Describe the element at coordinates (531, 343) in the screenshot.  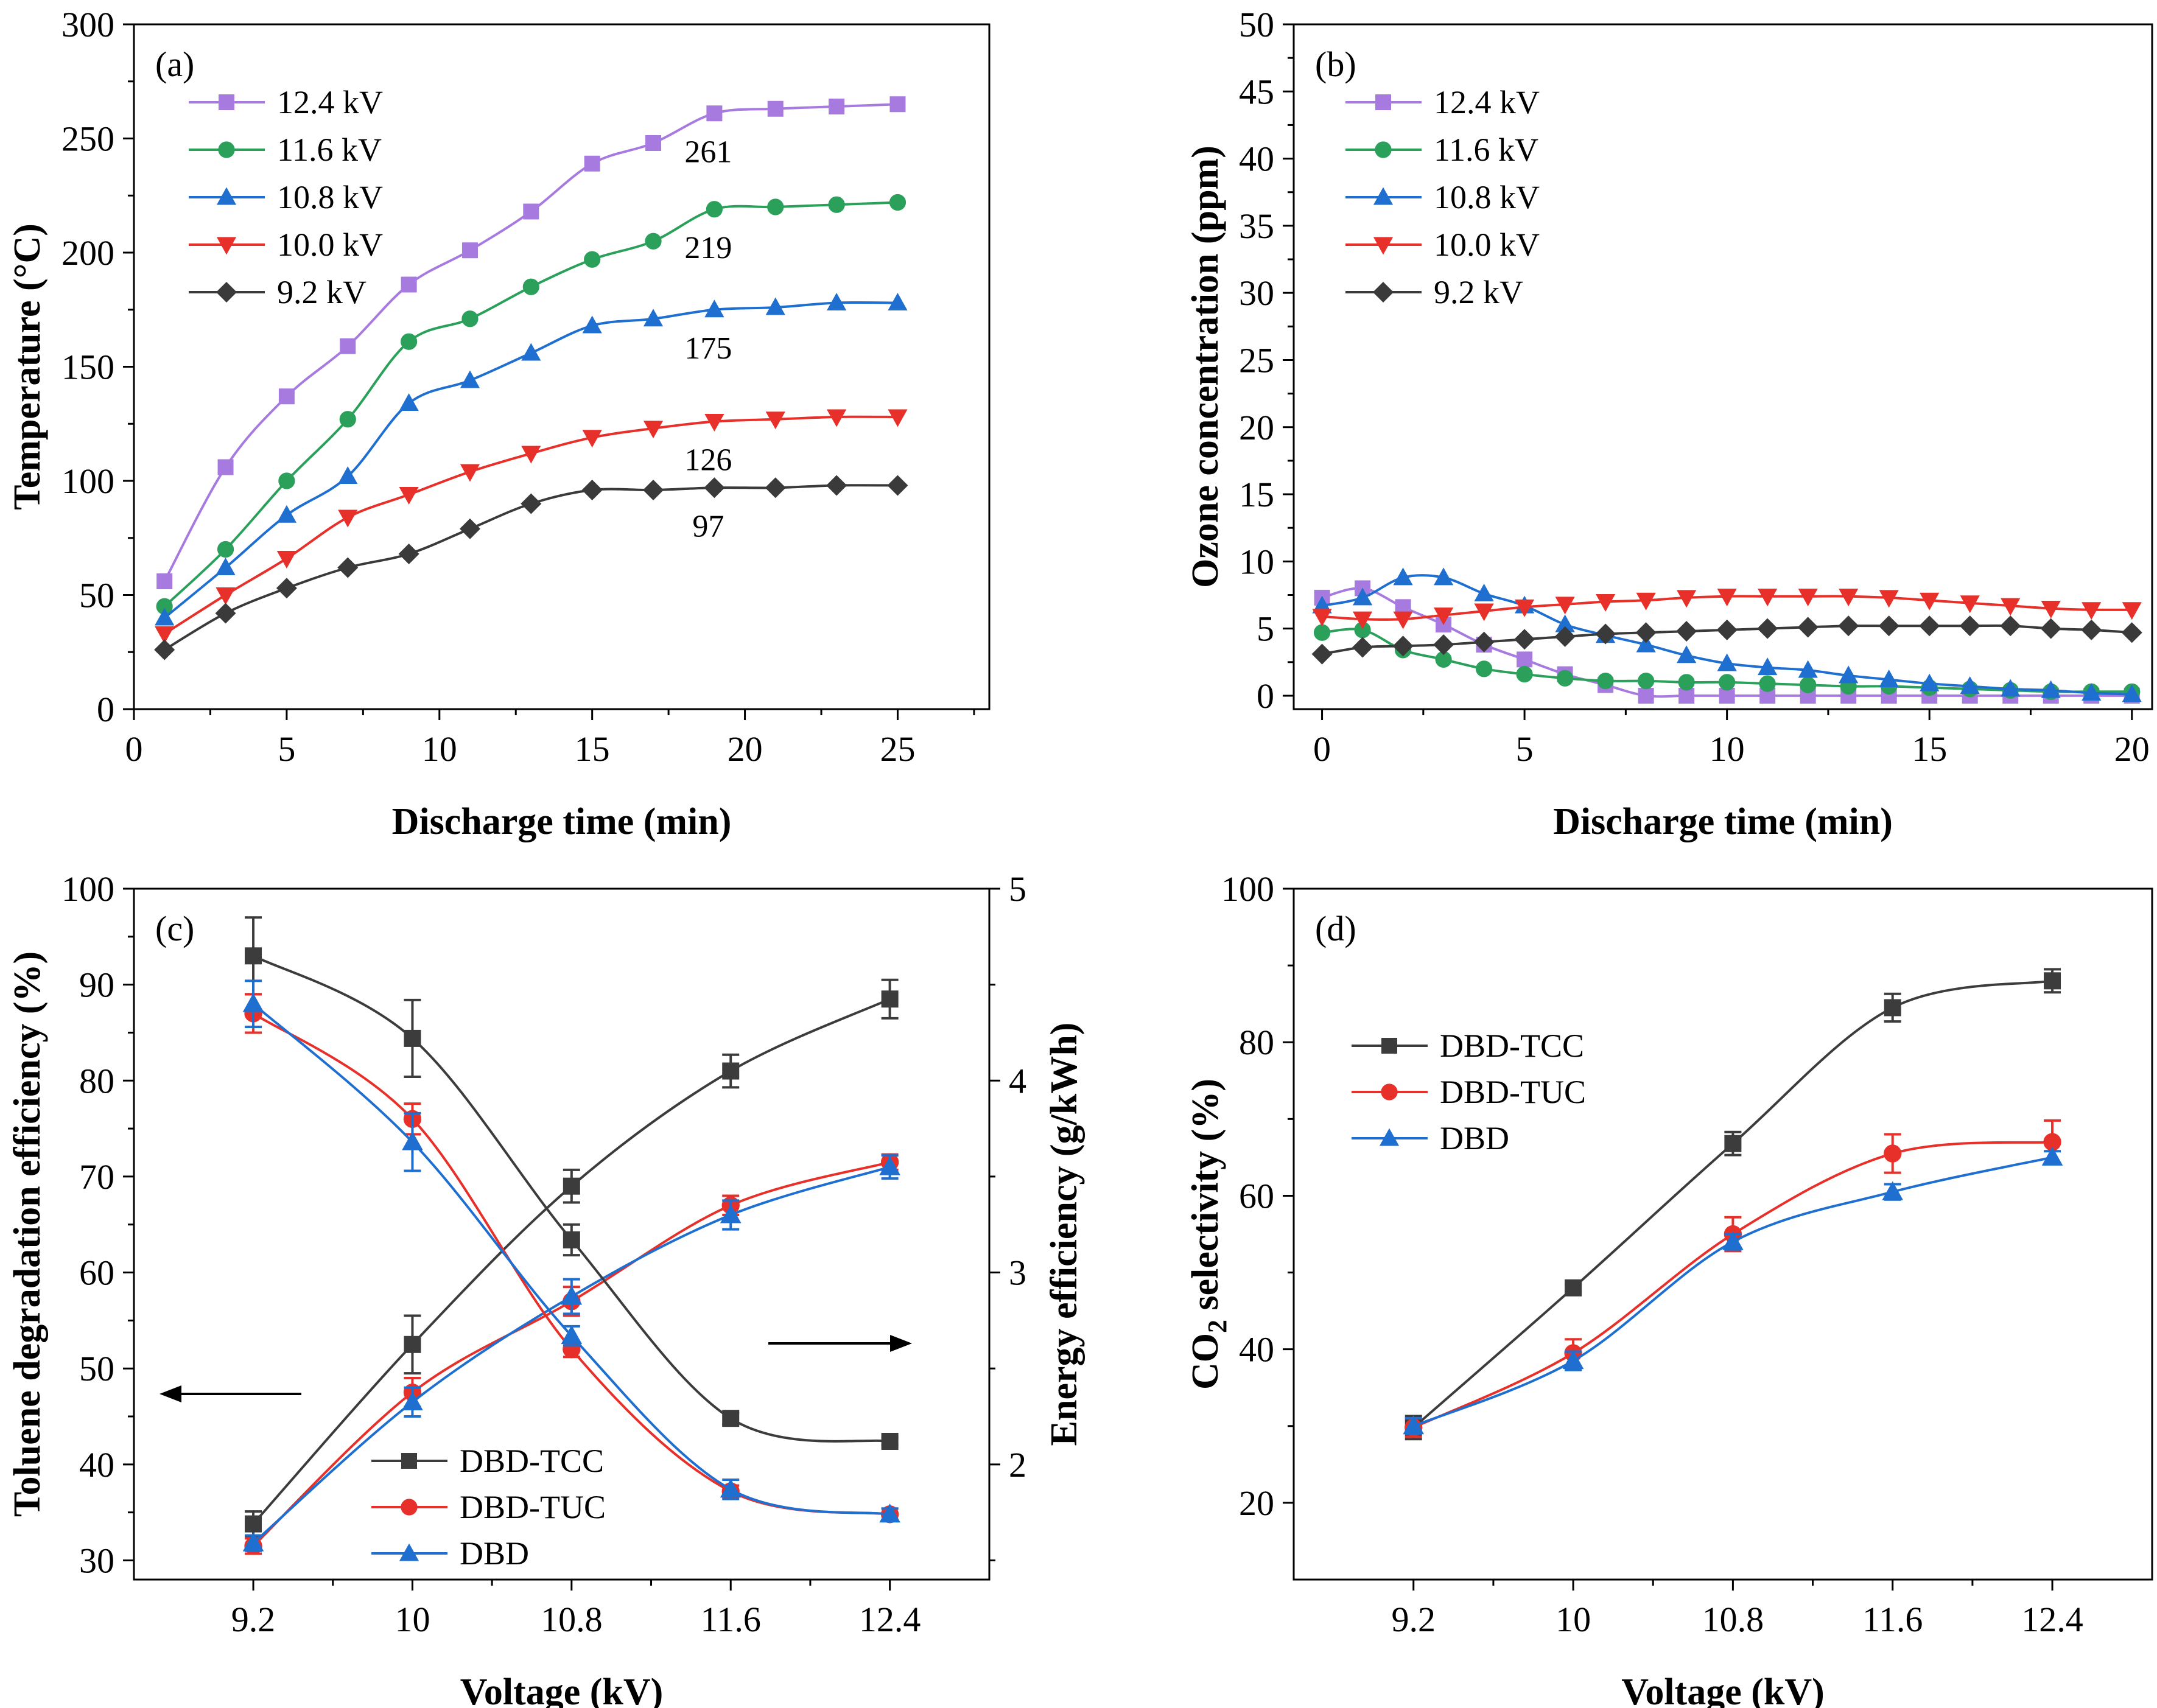
I see `series-12-4-kv` at that location.